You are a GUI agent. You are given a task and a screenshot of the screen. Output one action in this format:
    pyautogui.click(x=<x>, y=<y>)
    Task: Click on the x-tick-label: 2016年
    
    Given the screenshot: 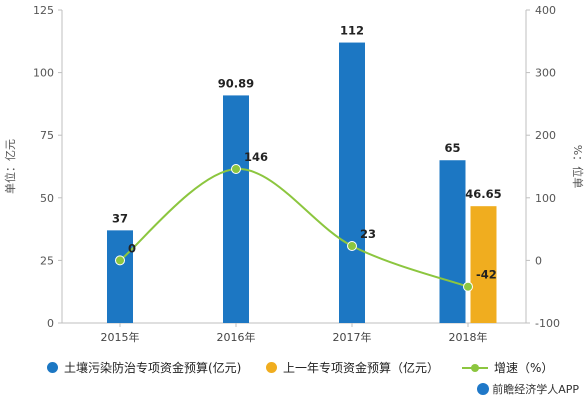 What is the action you would take?
    pyautogui.click(x=236, y=337)
    